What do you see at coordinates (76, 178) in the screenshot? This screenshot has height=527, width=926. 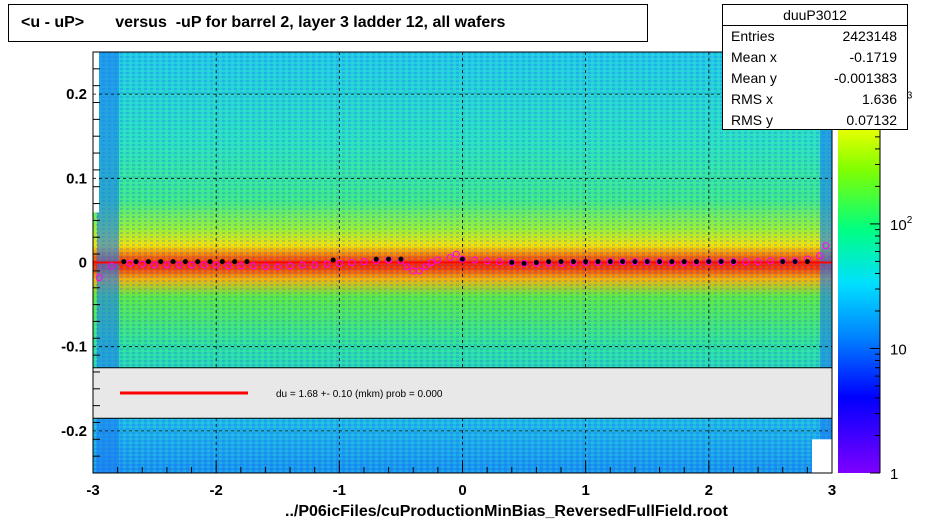 I see `y-tick-label: 0.1` at bounding box center [76, 178].